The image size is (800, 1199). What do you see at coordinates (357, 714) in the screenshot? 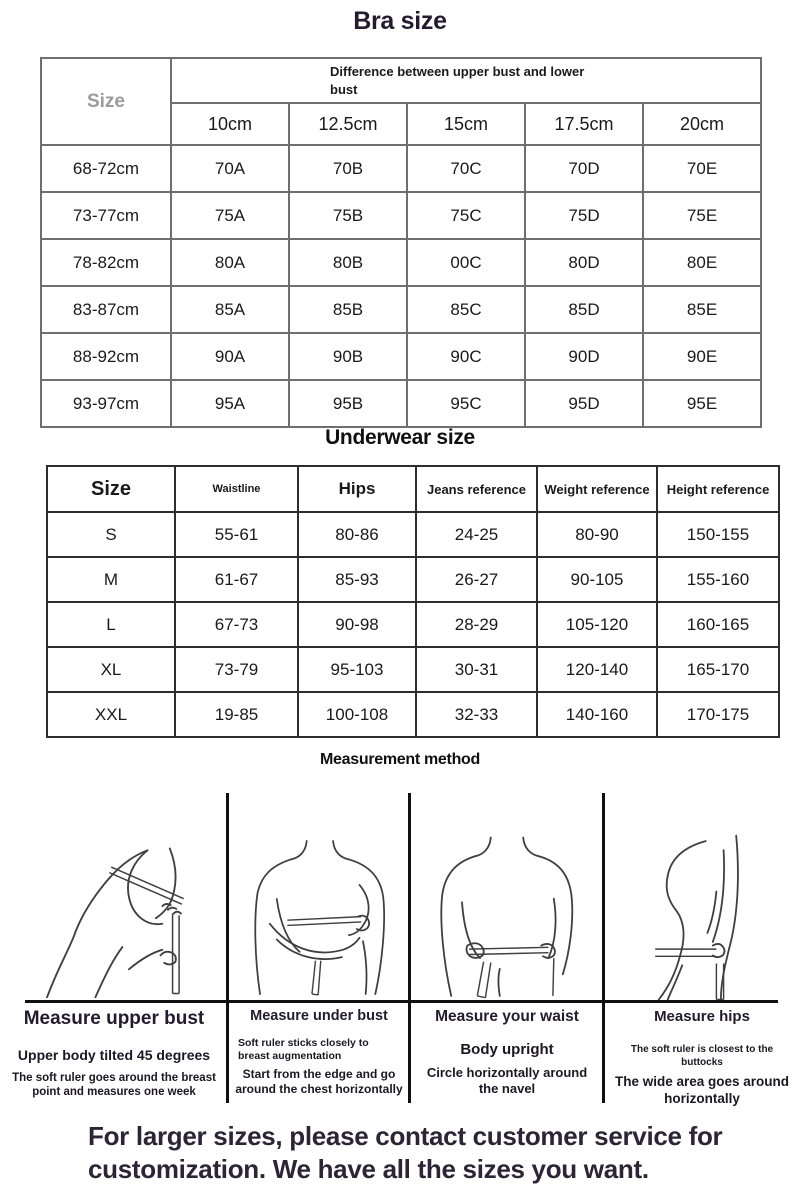
I see `underwear-value-cell: 100-108` at bounding box center [357, 714].